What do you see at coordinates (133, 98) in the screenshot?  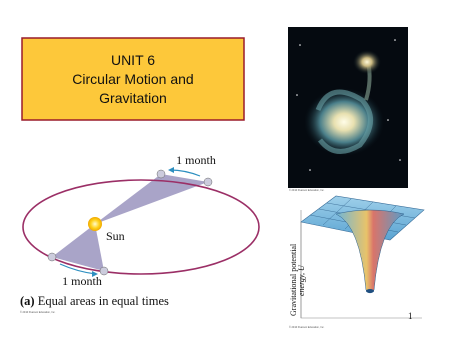 I see `title-line: Gravitation` at bounding box center [133, 98].